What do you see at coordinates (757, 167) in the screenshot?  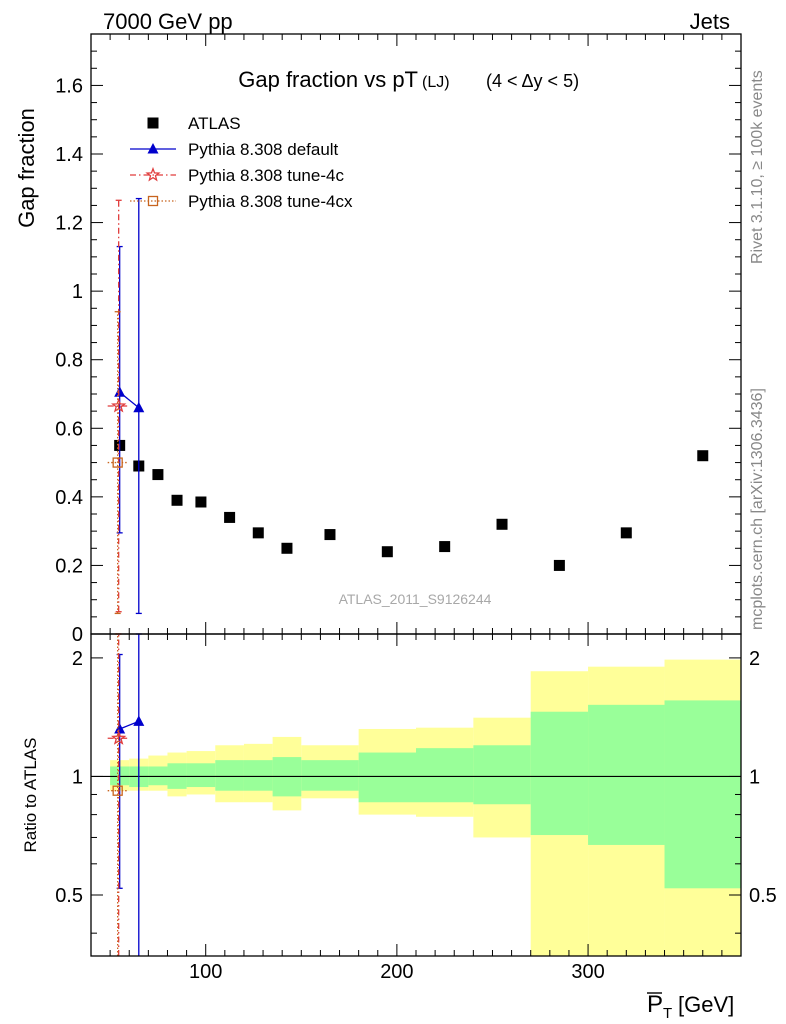 I see `rivet-version-label: Rivet 3.1.10, ≥ 100k events` at bounding box center [757, 167].